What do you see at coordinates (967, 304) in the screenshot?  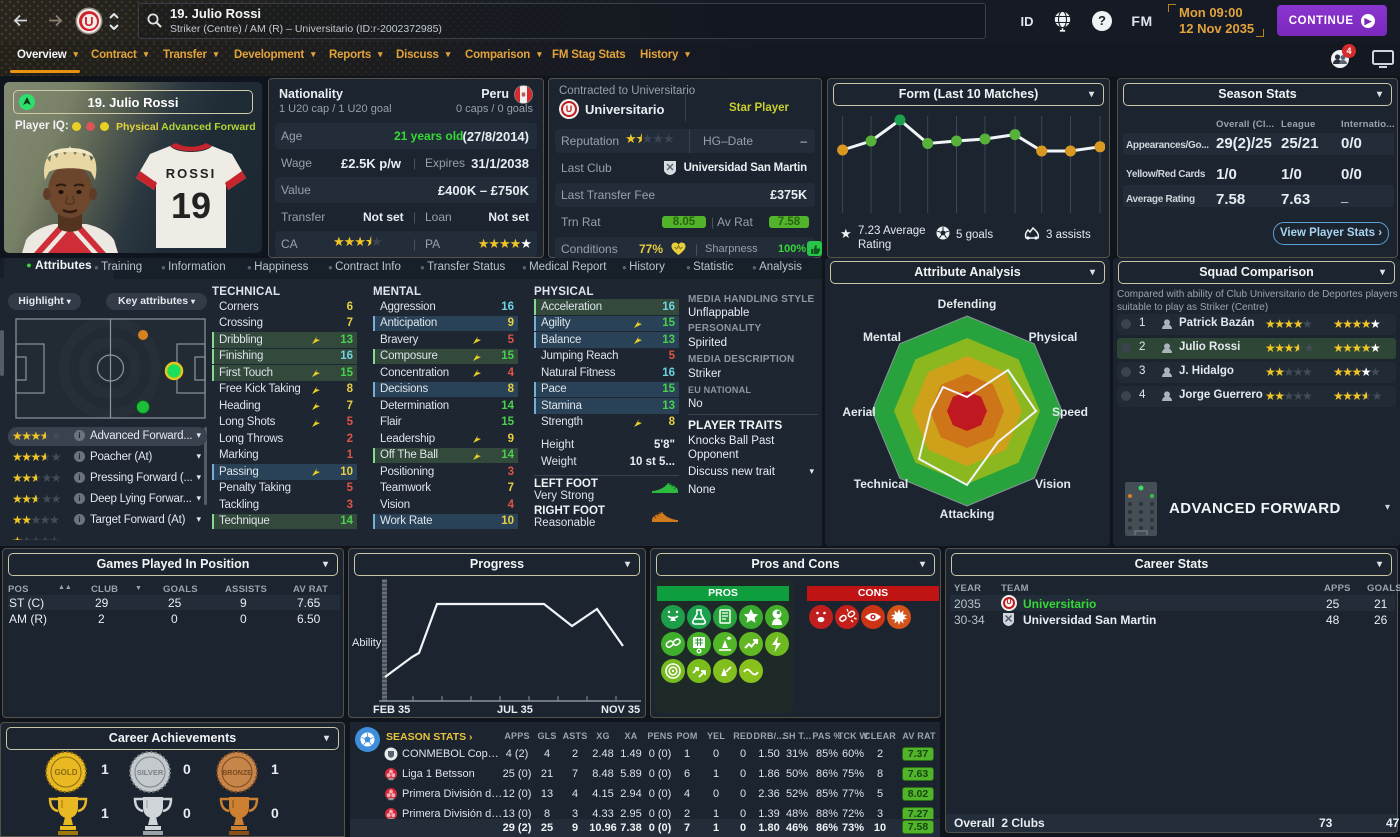 I see `svg-text: Defending` at bounding box center [967, 304].